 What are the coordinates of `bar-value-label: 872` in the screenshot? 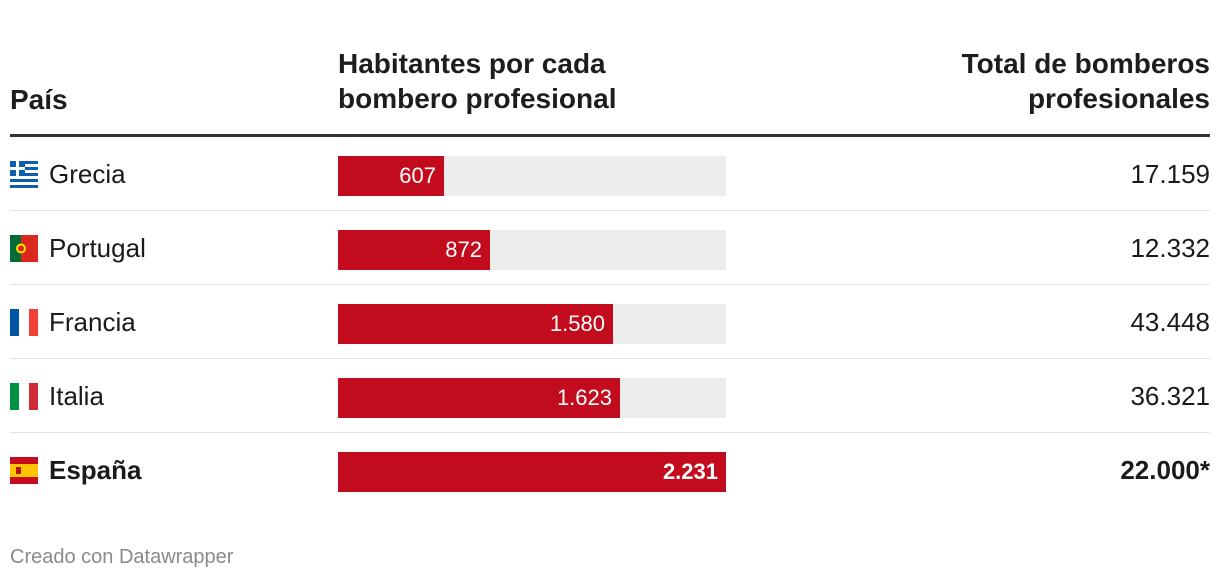 It's located at (463, 249).